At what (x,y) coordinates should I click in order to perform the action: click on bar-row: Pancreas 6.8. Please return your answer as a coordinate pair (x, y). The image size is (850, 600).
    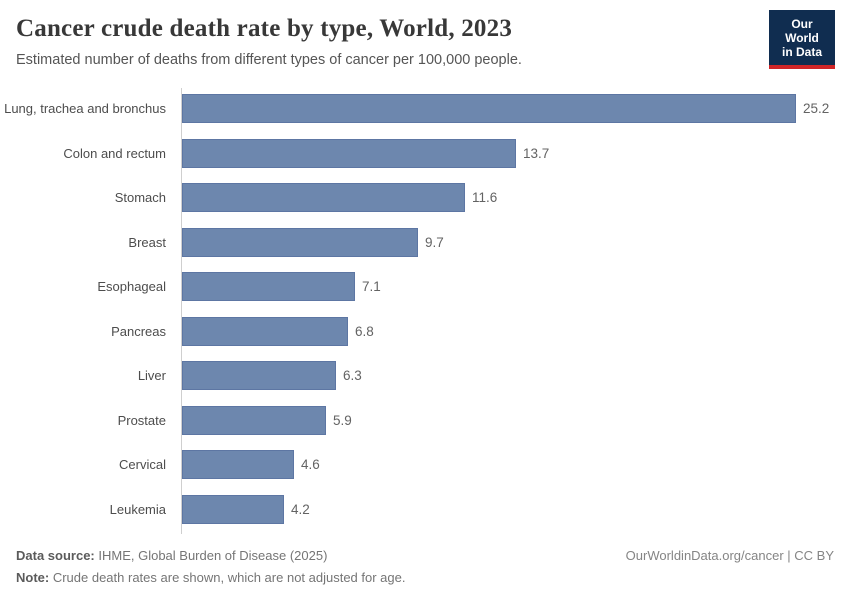
    Looking at the image, I should click on (425, 331).